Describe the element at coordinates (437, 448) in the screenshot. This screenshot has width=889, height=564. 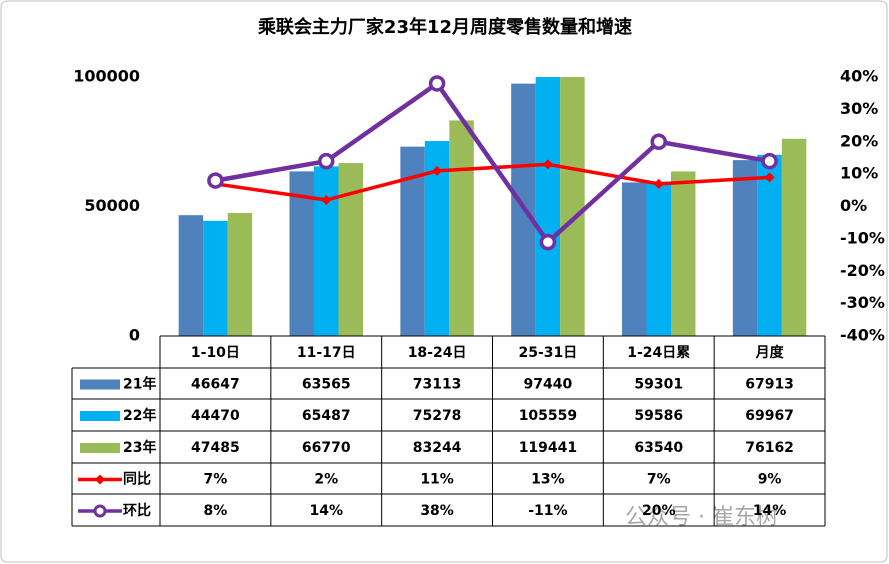
I see `table-cell: 83244` at that location.